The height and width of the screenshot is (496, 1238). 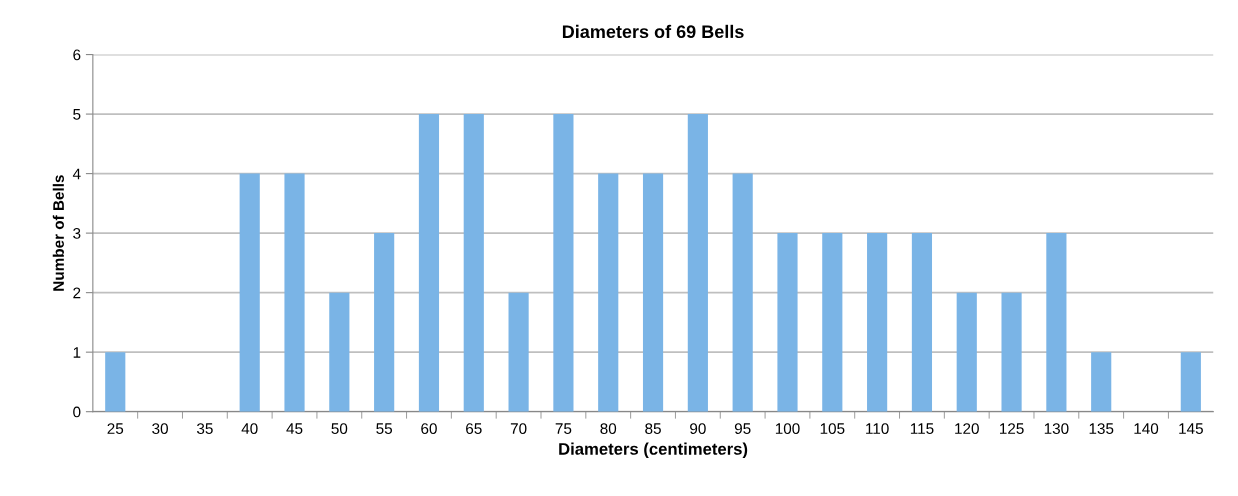 I want to click on x-tick-label: 65, so click(x=474, y=429).